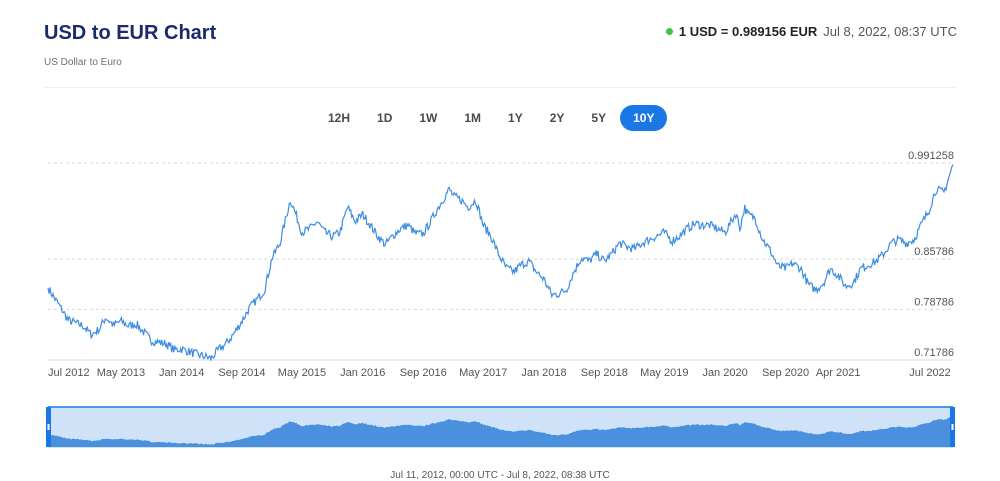 Image resolution: width=1000 pixels, height=481 pixels. I want to click on page-title: USD to EUR Chart, so click(130, 33).